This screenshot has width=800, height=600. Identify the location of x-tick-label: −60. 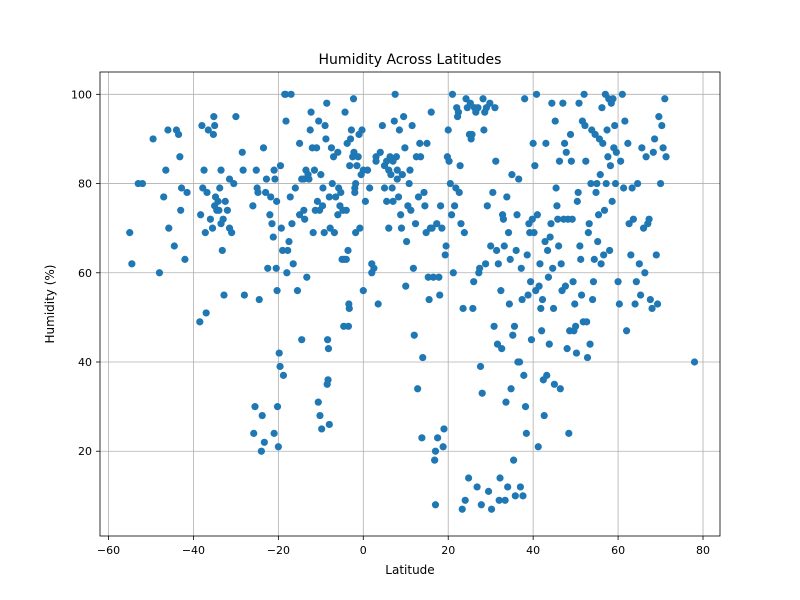
(108, 550).